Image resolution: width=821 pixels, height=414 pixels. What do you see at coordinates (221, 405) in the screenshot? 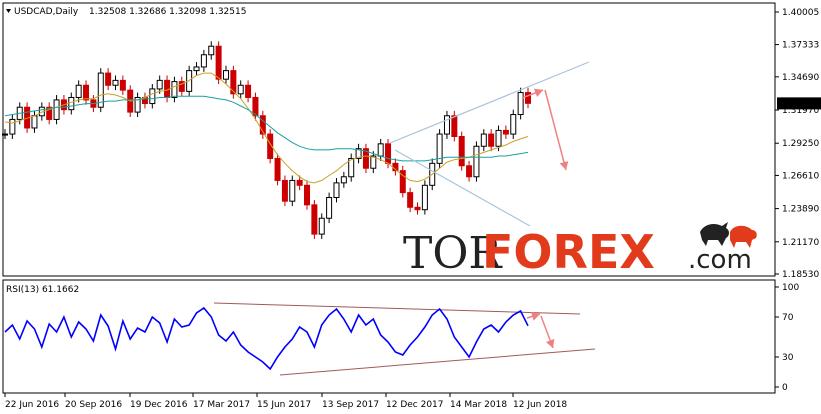
I see `x-tick-label: 17 Mar 2017` at bounding box center [221, 405].